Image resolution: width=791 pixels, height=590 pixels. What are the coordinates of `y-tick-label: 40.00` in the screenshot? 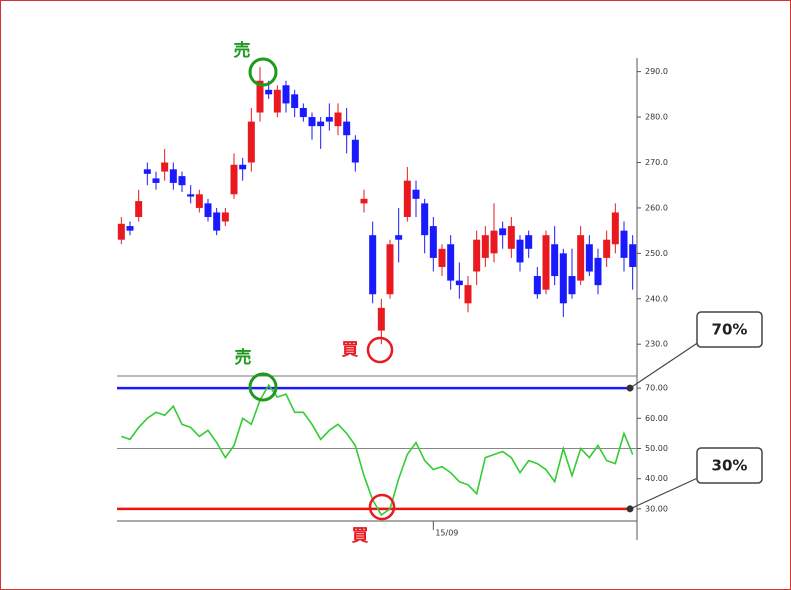 It's located at (656, 478).